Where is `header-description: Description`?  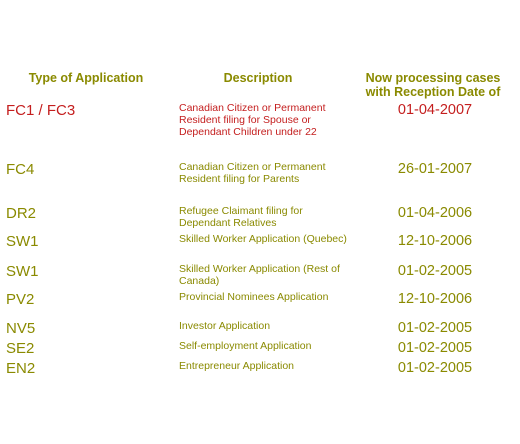 header-description: Description is located at coordinates (258, 78).